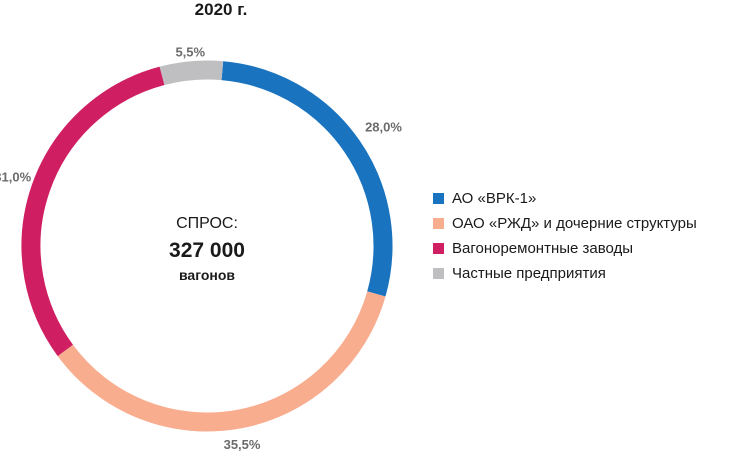 The width and height of the screenshot is (740, 461). Describe the element at coordinates (207, 223) in the screenshot. I see `center-label: СПРОС:` at that location.